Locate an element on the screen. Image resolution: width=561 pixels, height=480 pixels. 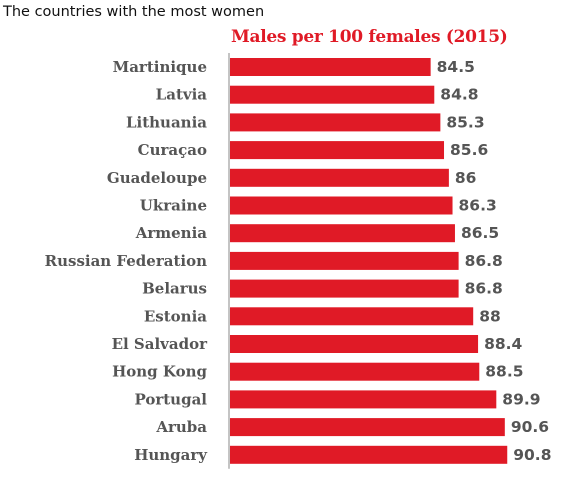
category-label: Latvia is located at coordinates (182, 95).